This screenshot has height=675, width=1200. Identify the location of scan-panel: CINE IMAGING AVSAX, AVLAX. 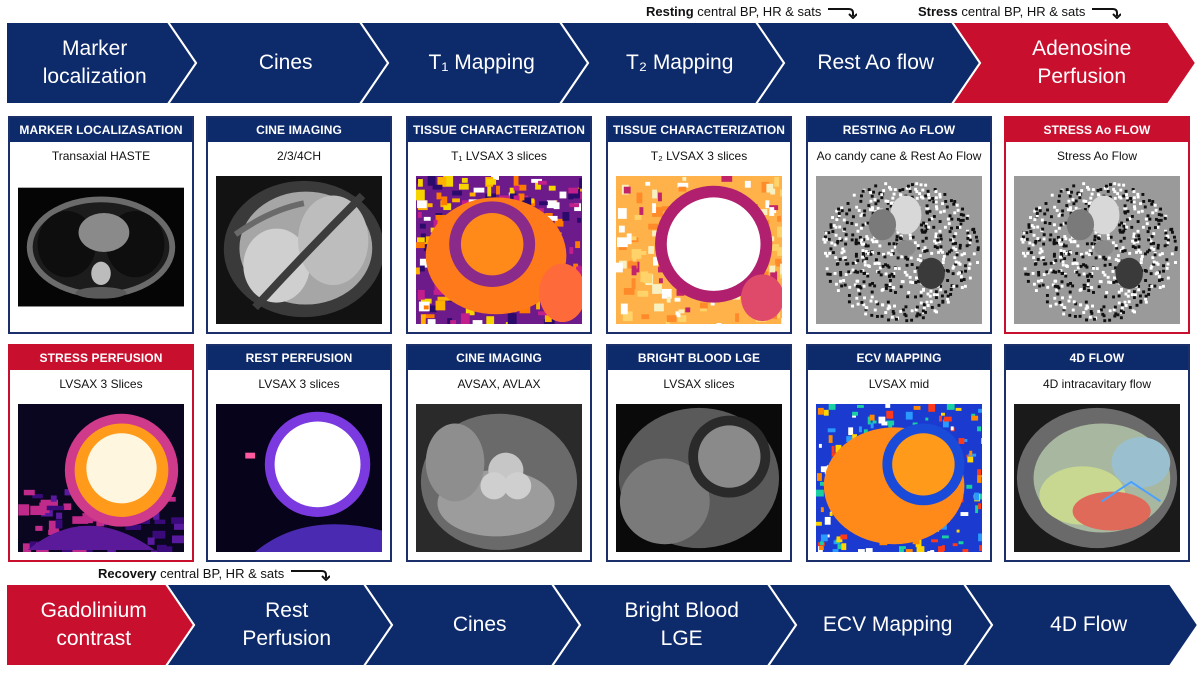
(499, 453).